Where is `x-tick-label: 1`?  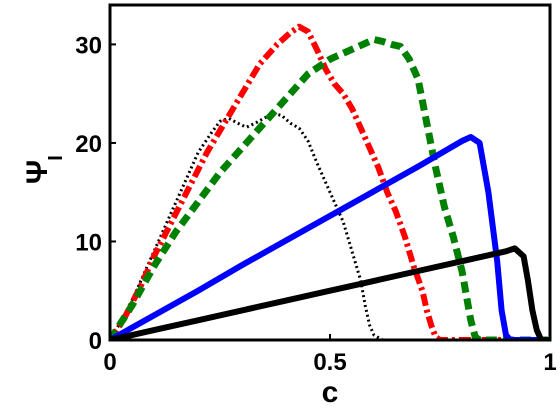 x-tick-label: 1 is located at coordinates (549, 362).